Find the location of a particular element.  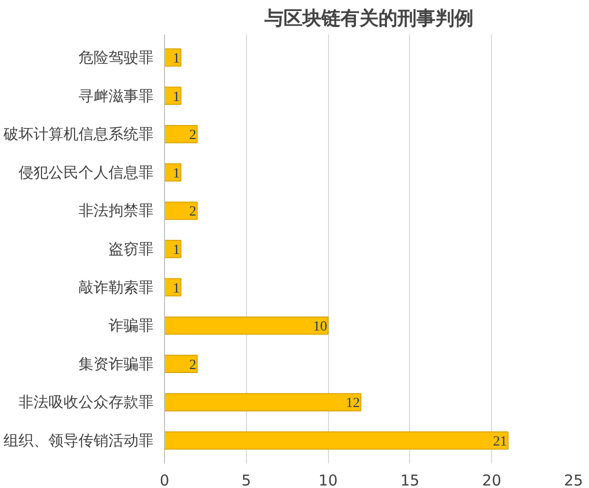

y-tick-label: 集资诈骗罪 is located at coordinates (116, 363).